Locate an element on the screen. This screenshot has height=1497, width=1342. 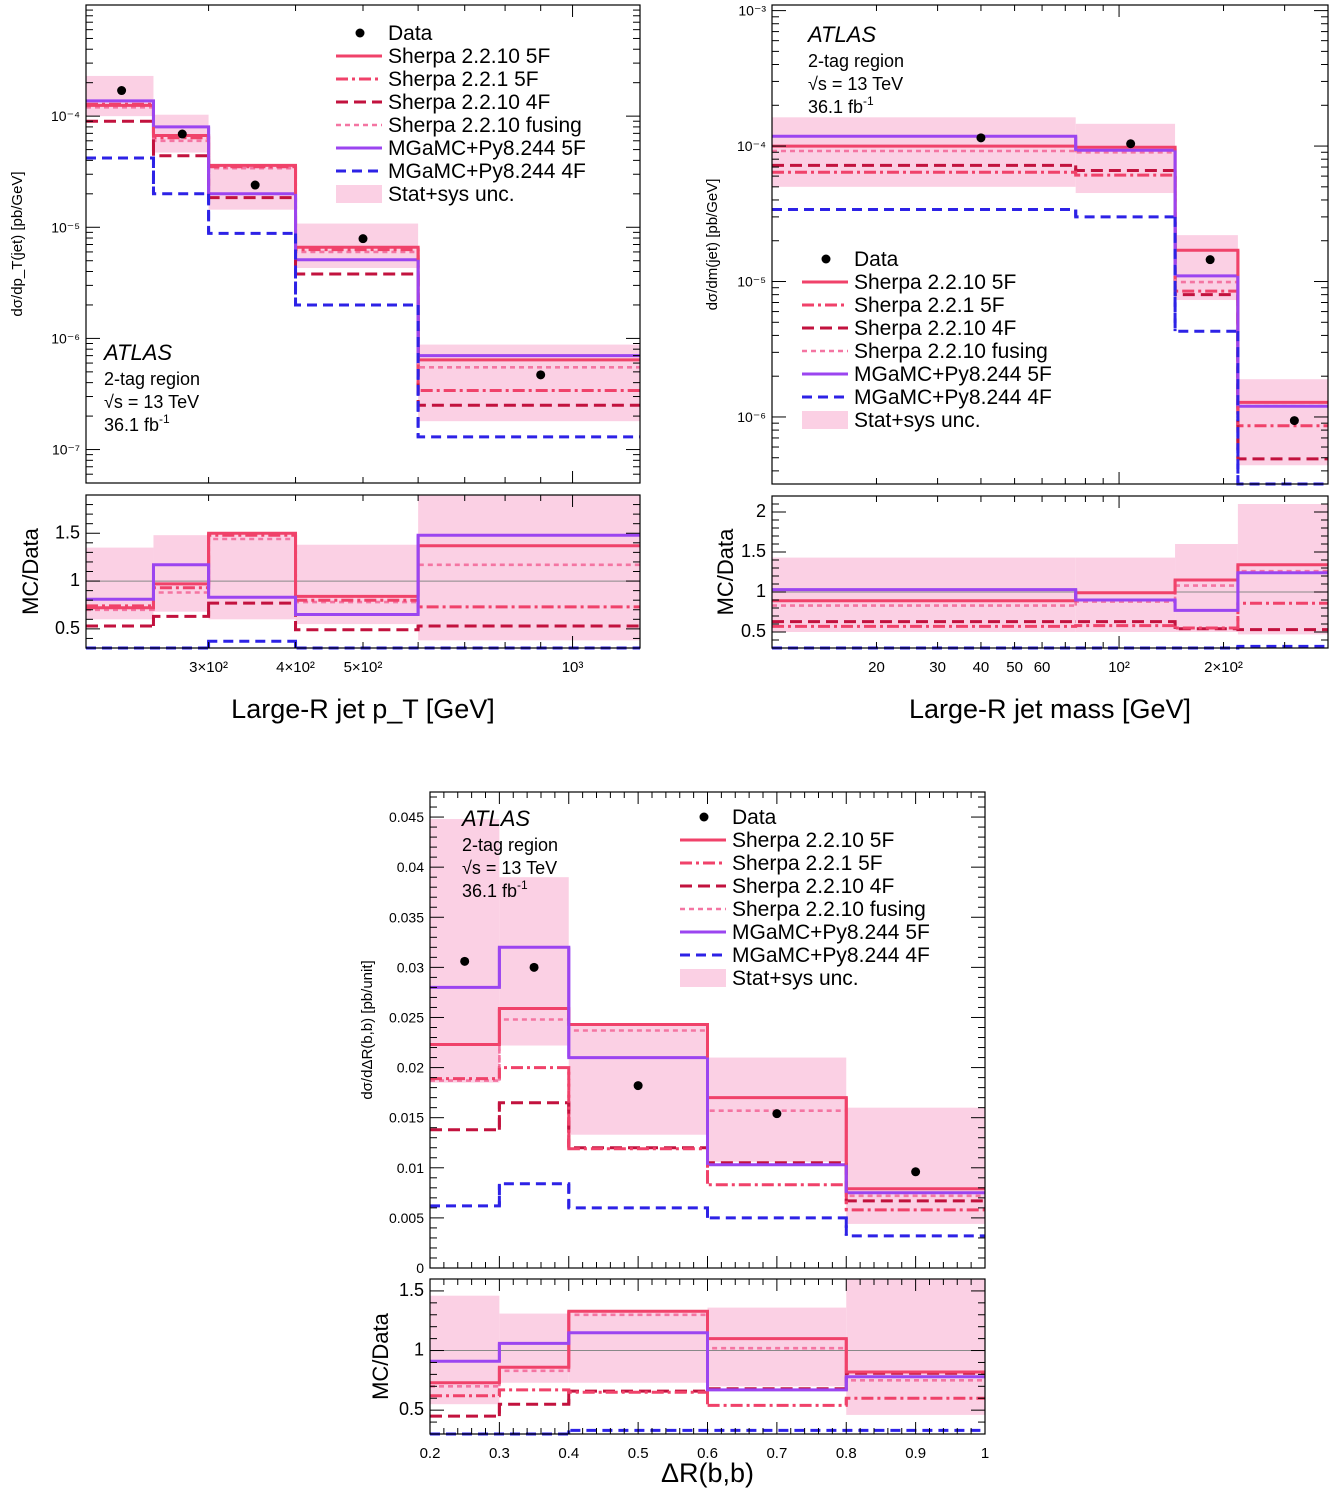
x-axis-label: ΔR(b,b) is located at coordinates (707, 1473).